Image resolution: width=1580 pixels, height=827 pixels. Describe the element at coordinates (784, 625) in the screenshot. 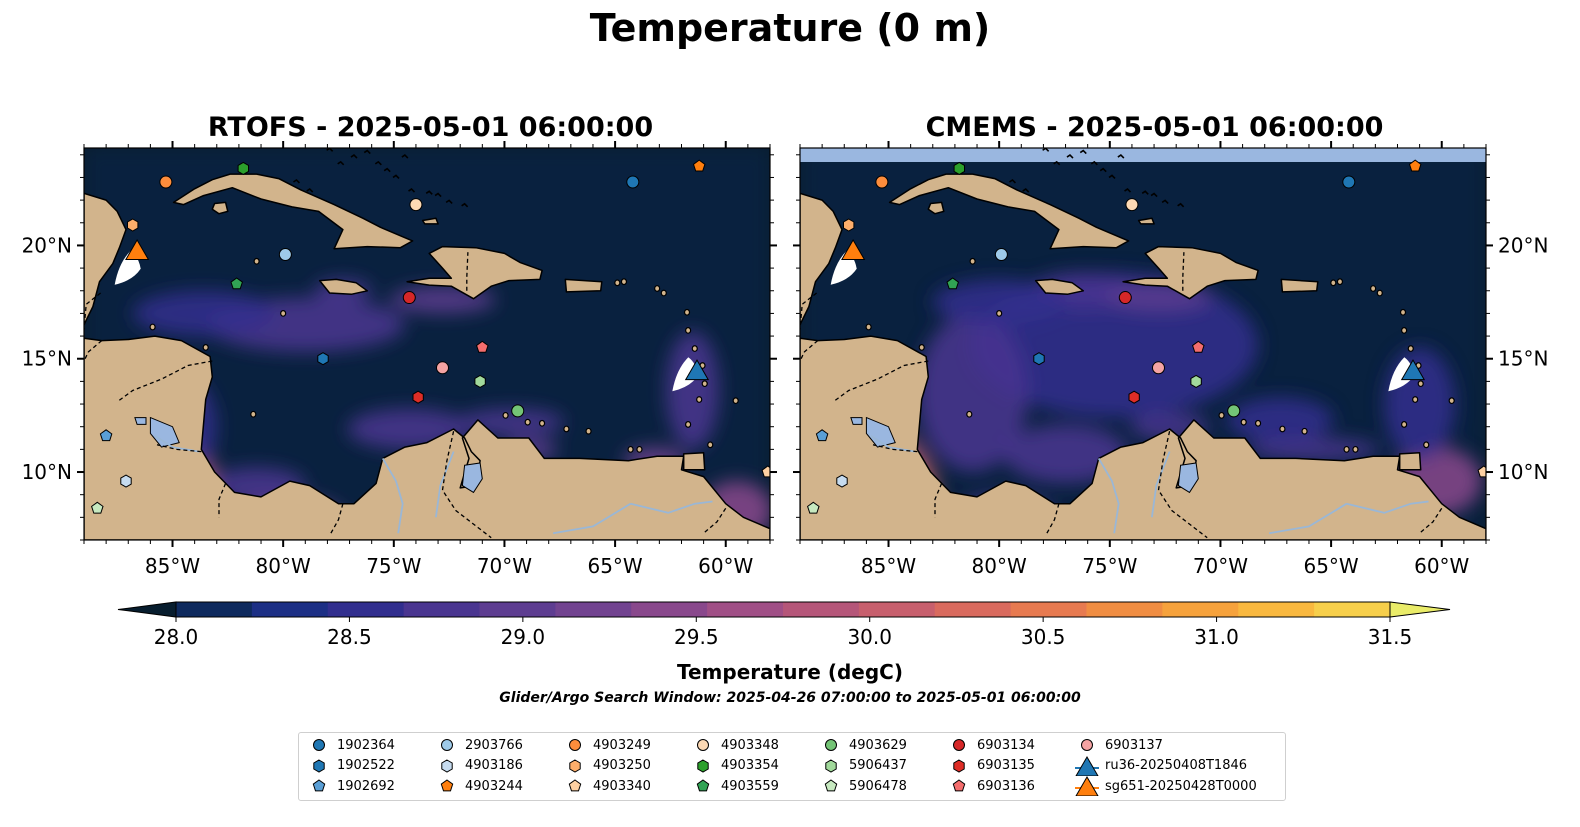

I see `colorbar: 28.0 28.5 29.0 29.5 30.0 30.5 31.0 31.5` at that location.